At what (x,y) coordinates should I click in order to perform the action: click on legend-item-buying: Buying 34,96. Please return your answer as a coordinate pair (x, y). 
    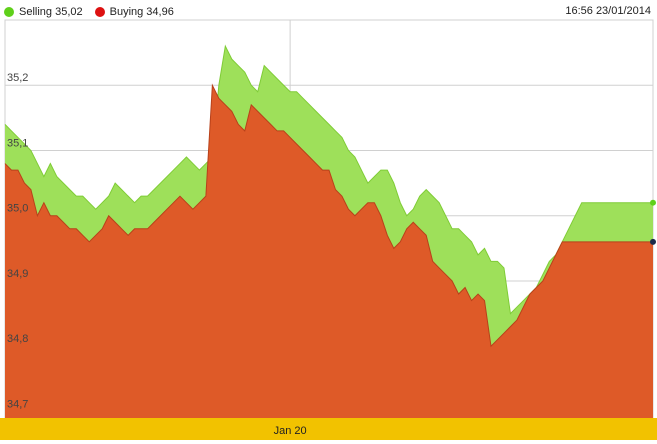
    Looking at the image, I should click on (134, 12).